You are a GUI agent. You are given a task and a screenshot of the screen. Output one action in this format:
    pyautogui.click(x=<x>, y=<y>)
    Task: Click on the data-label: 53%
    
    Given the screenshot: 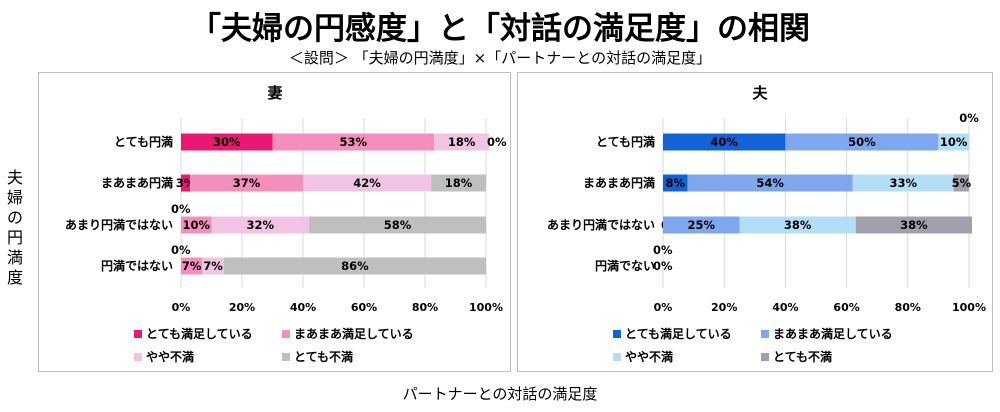 What is the action you would take?
    pyautogui.click(x=354, y=142)
    